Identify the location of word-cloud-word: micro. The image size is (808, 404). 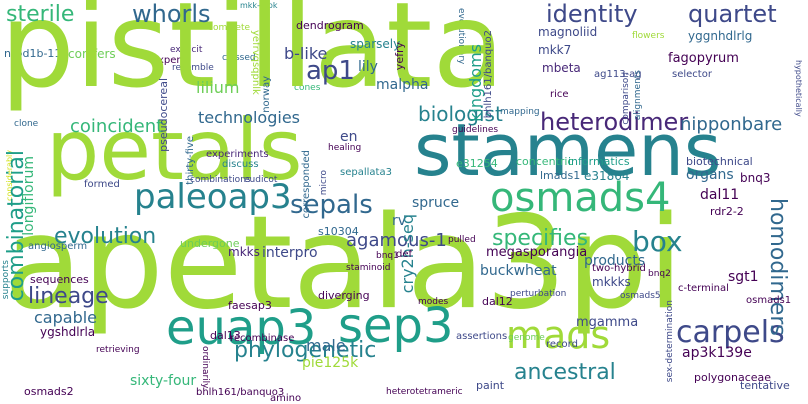
(324, 183).